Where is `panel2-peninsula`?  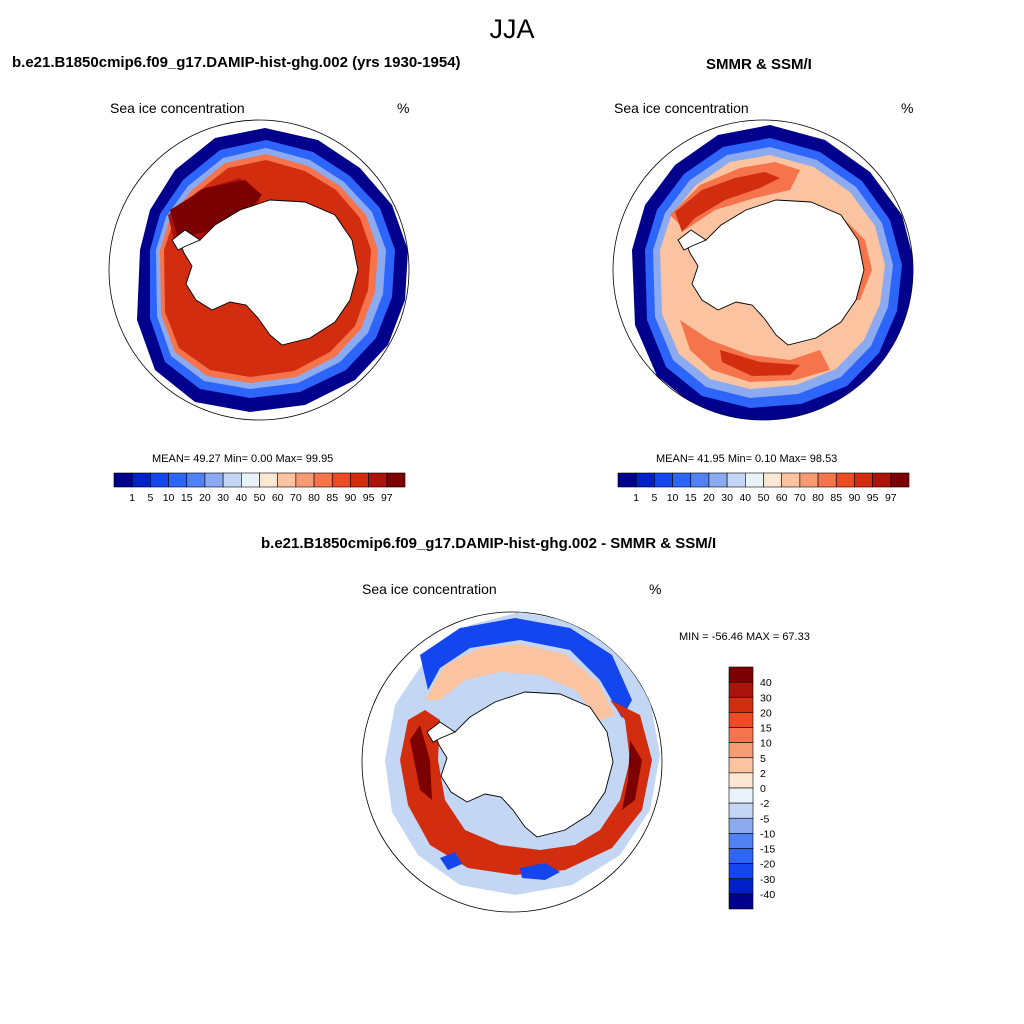
panel2-peninsula is located at coordinates (692, 240).